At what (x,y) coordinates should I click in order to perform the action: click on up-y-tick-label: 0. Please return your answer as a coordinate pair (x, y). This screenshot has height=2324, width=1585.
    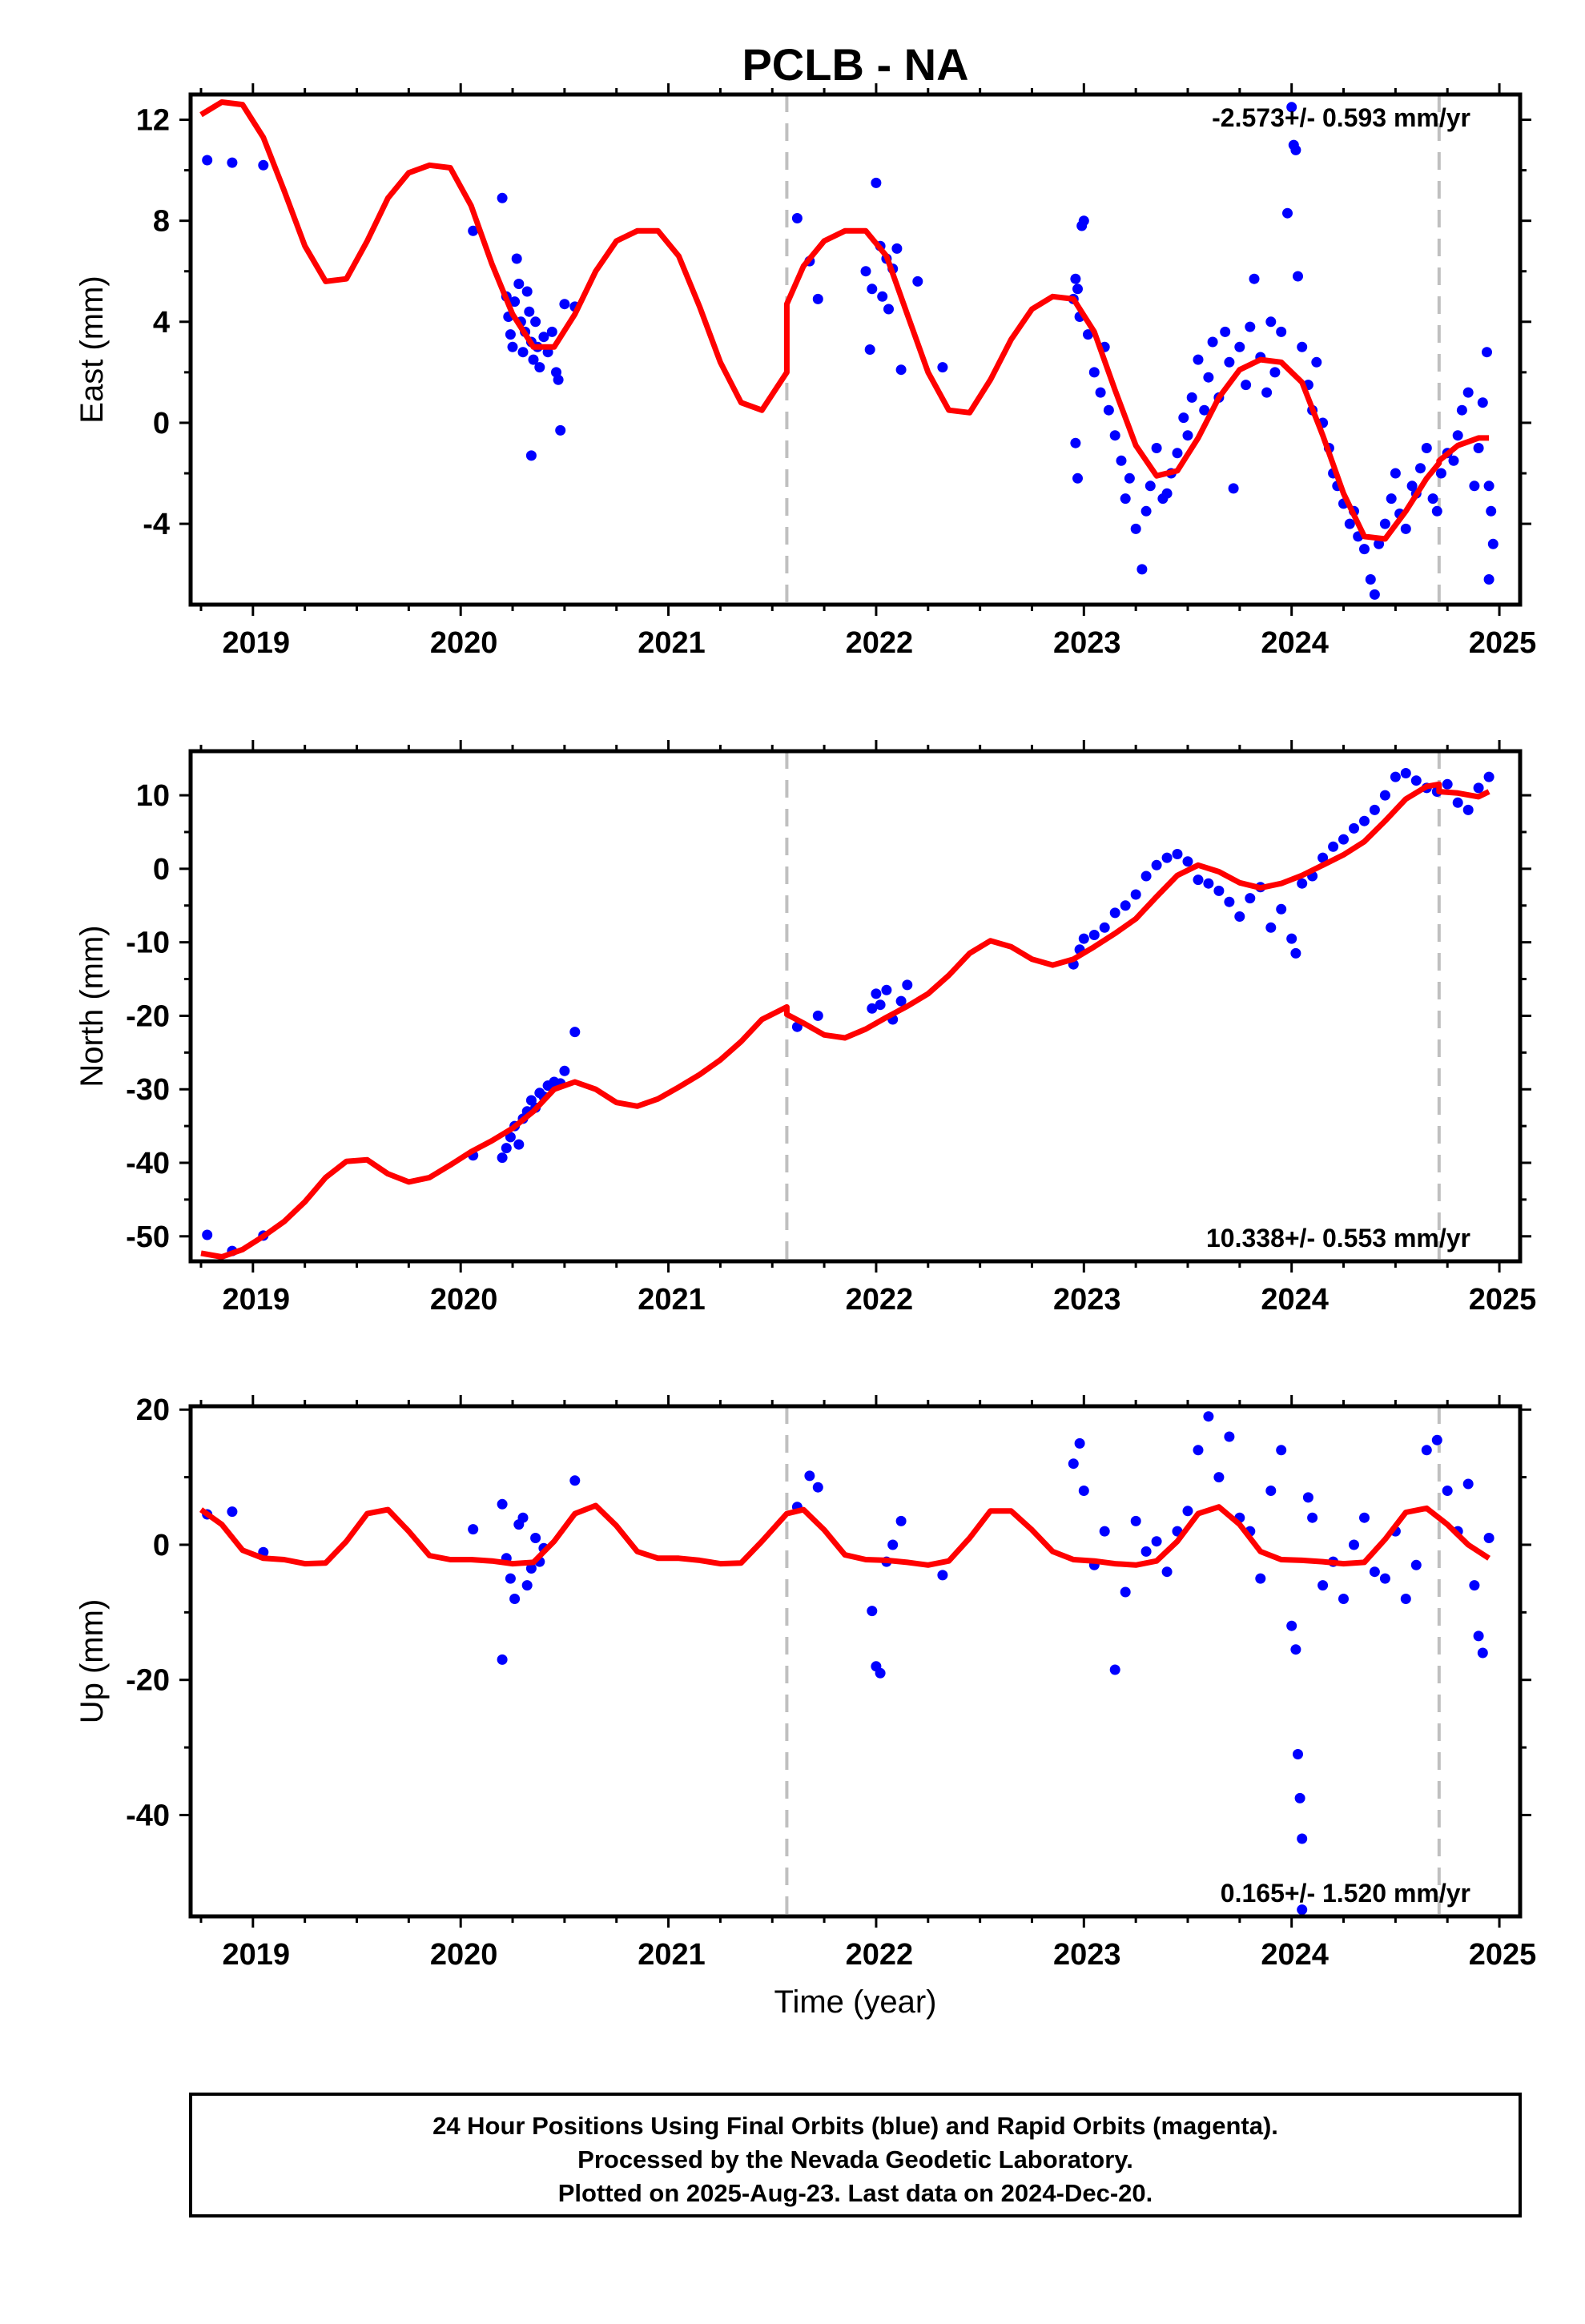
    Looking at the image, I should click on (161, 1545).